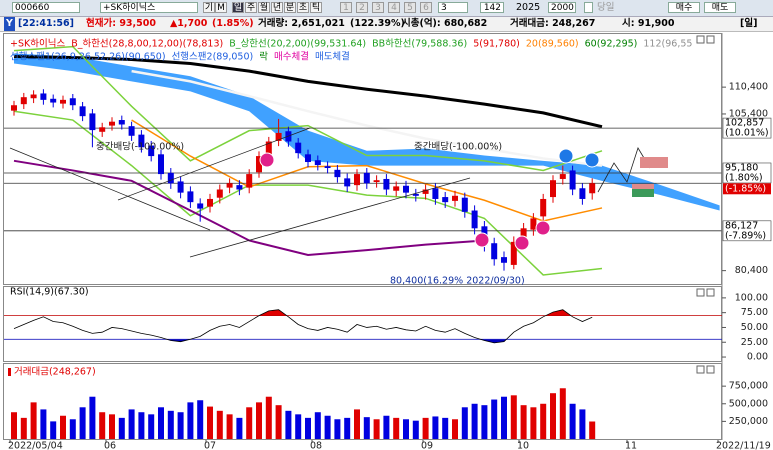  I want to click on sell-marker, so click(592, 160).